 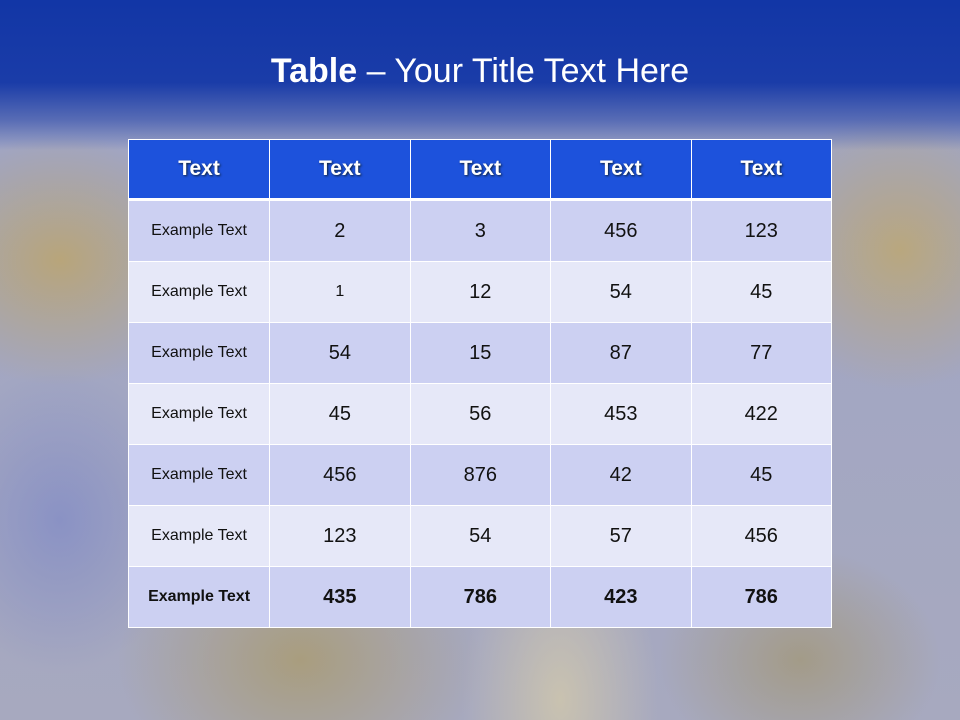 I want to click on value-cell: 876, so click(x=480, y=475).